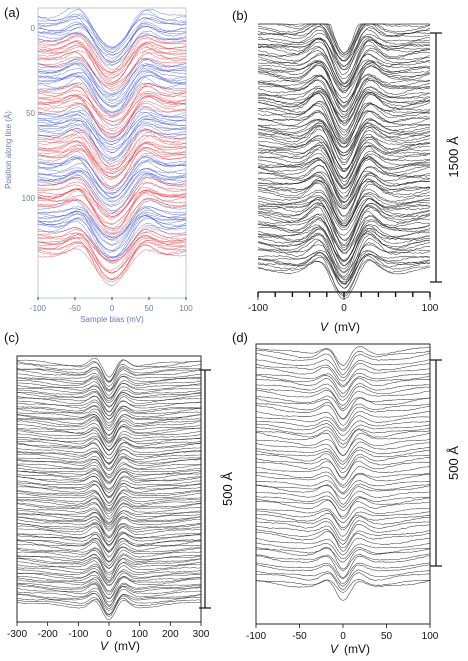 This screenshot has width=468, height=661. I want to click on panel-c-scale-label: 500 Å, so click(227, 489).